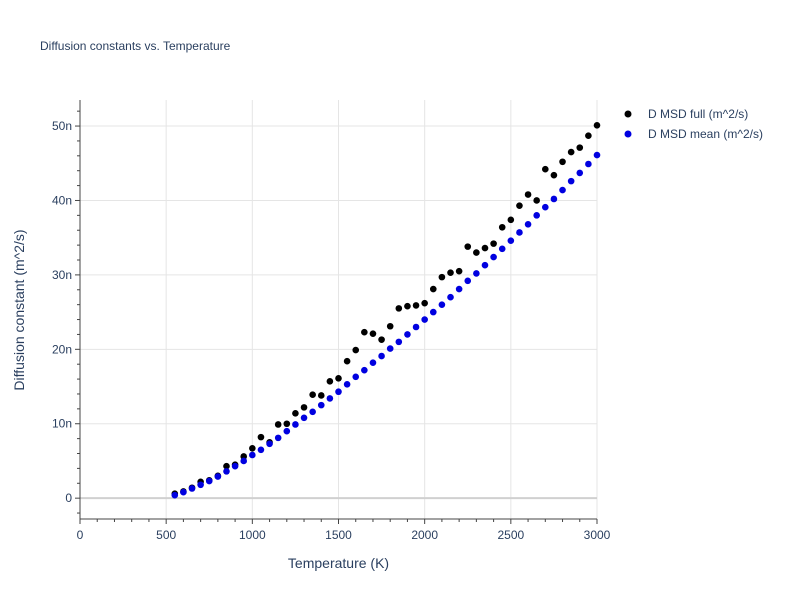 The height and width of the screenshot is (600, 800). I want to click on chart-title: Diffusion constants vs. Temperature, so click(135, 46).